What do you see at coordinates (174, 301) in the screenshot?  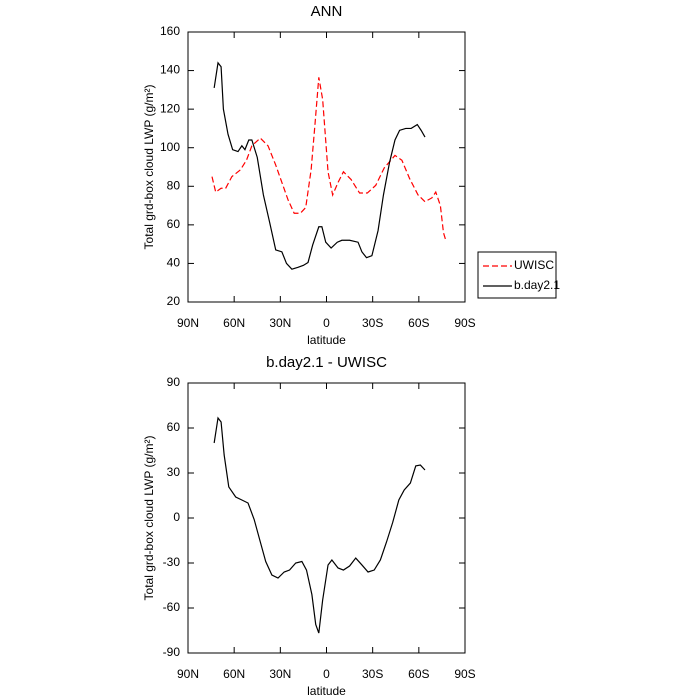 I see `y-tick-label: 20` at bounding box center [174, 301].